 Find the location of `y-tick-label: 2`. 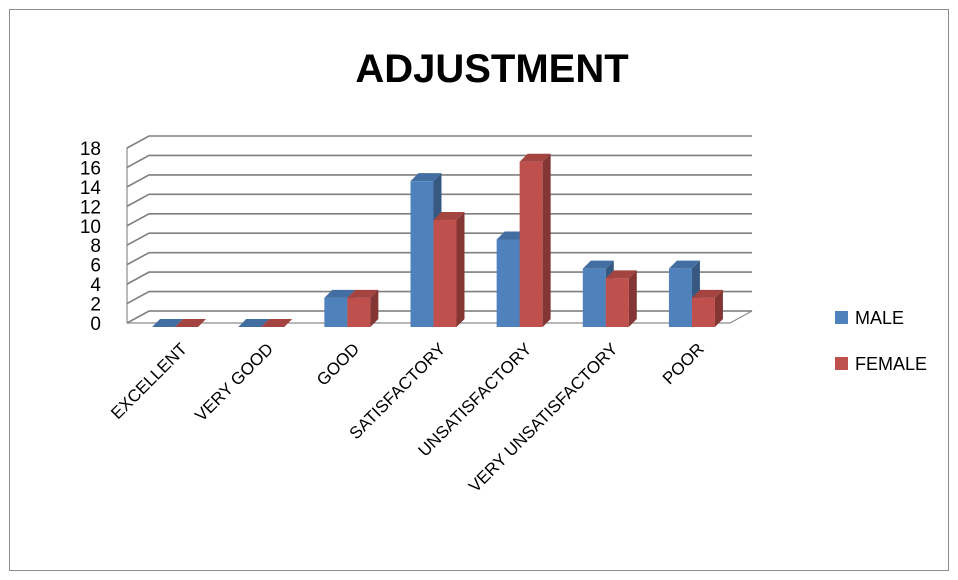

y-tick-label: 2 is located at coordinates (95, 305).